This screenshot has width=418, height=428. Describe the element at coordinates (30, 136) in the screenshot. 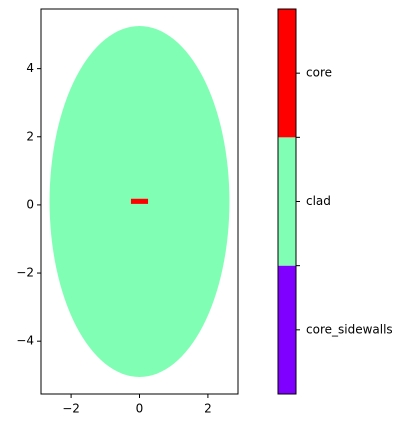

I see `y-tick-label: 2` at that location.